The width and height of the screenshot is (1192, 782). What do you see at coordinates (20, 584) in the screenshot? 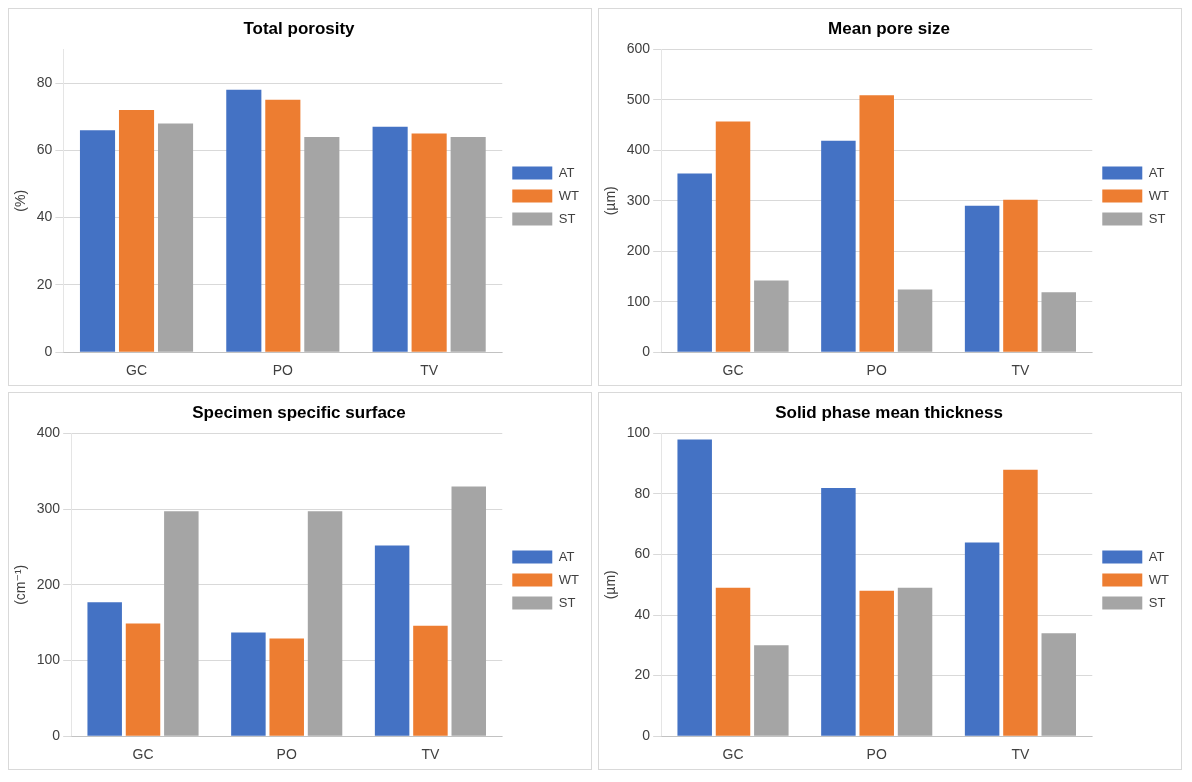
I see `y-axis-title: (cm⁻¹)` at bounding box center [20, 584].